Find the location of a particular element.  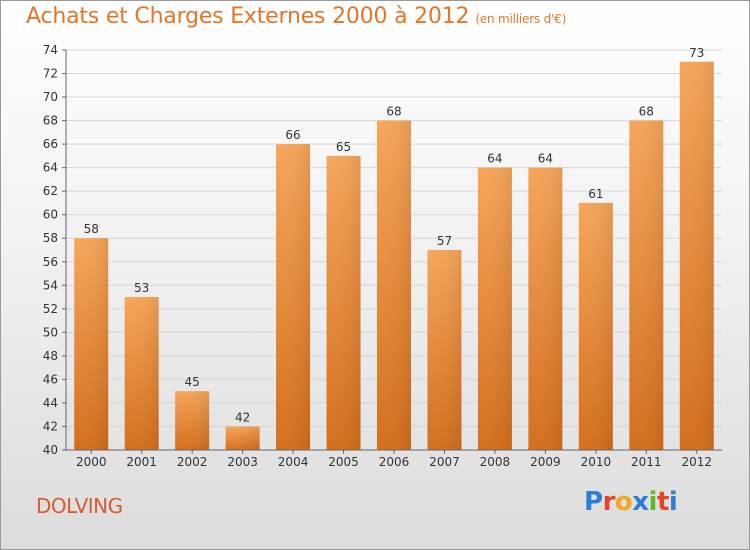

y-tick-label: 54 is located at coordinates (50, 285).